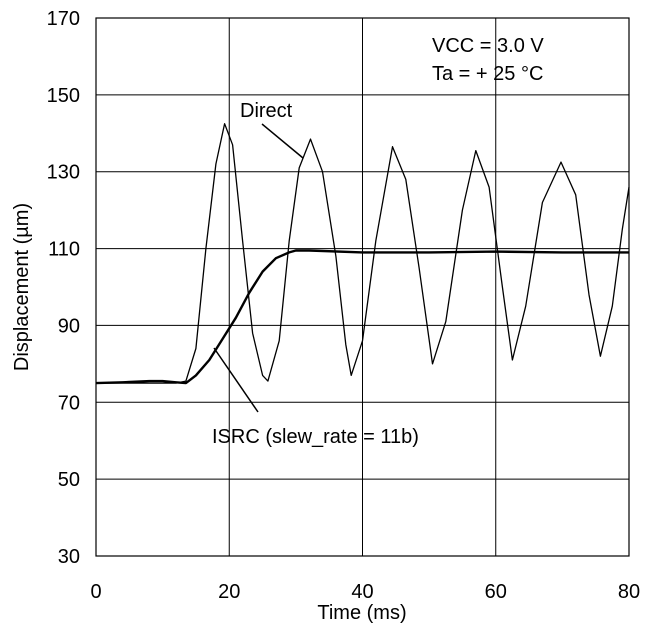  What do you see at coordinates (95, 592) in the screenshot?
I see `x-tick-label: 0` at bounding box center [95, 592].